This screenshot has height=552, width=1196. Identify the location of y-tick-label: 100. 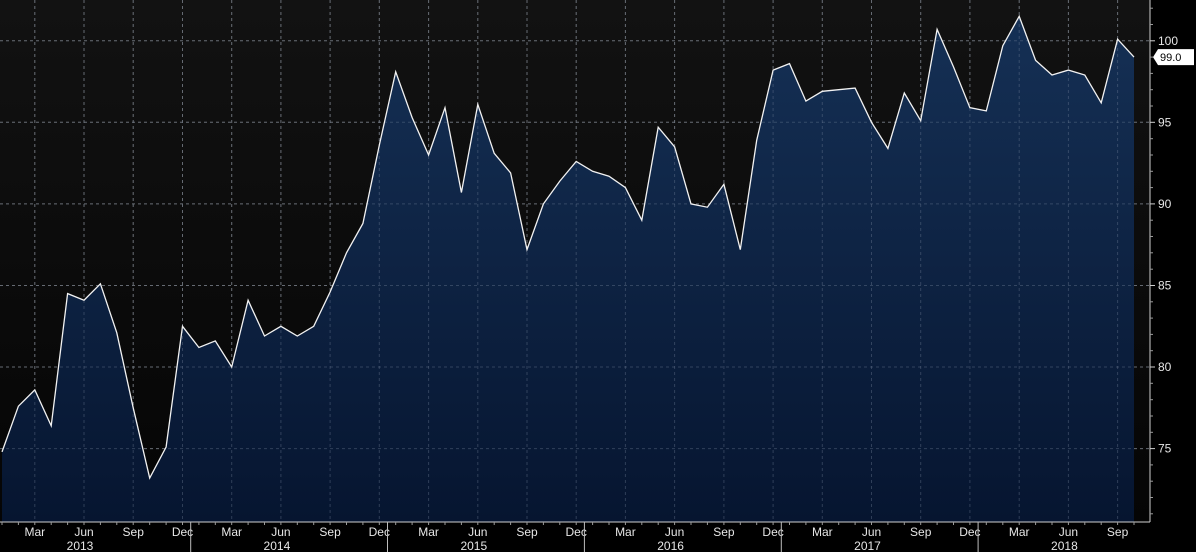
(1168, 41).